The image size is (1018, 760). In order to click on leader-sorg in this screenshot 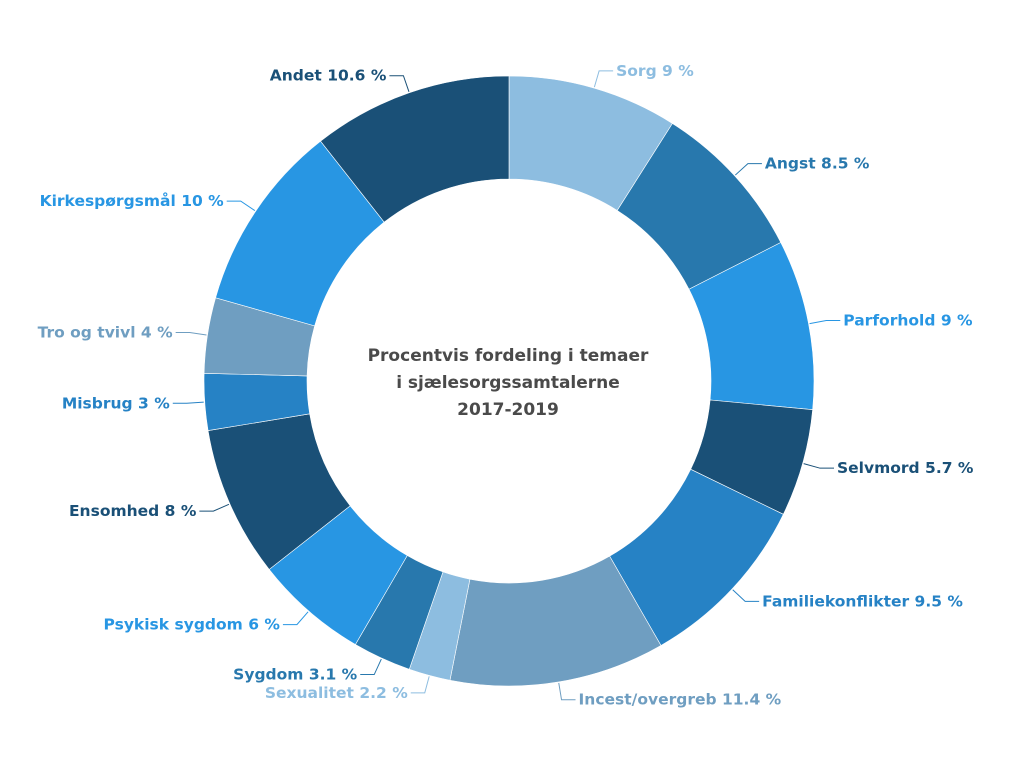, I will do `click(603, 79)`.